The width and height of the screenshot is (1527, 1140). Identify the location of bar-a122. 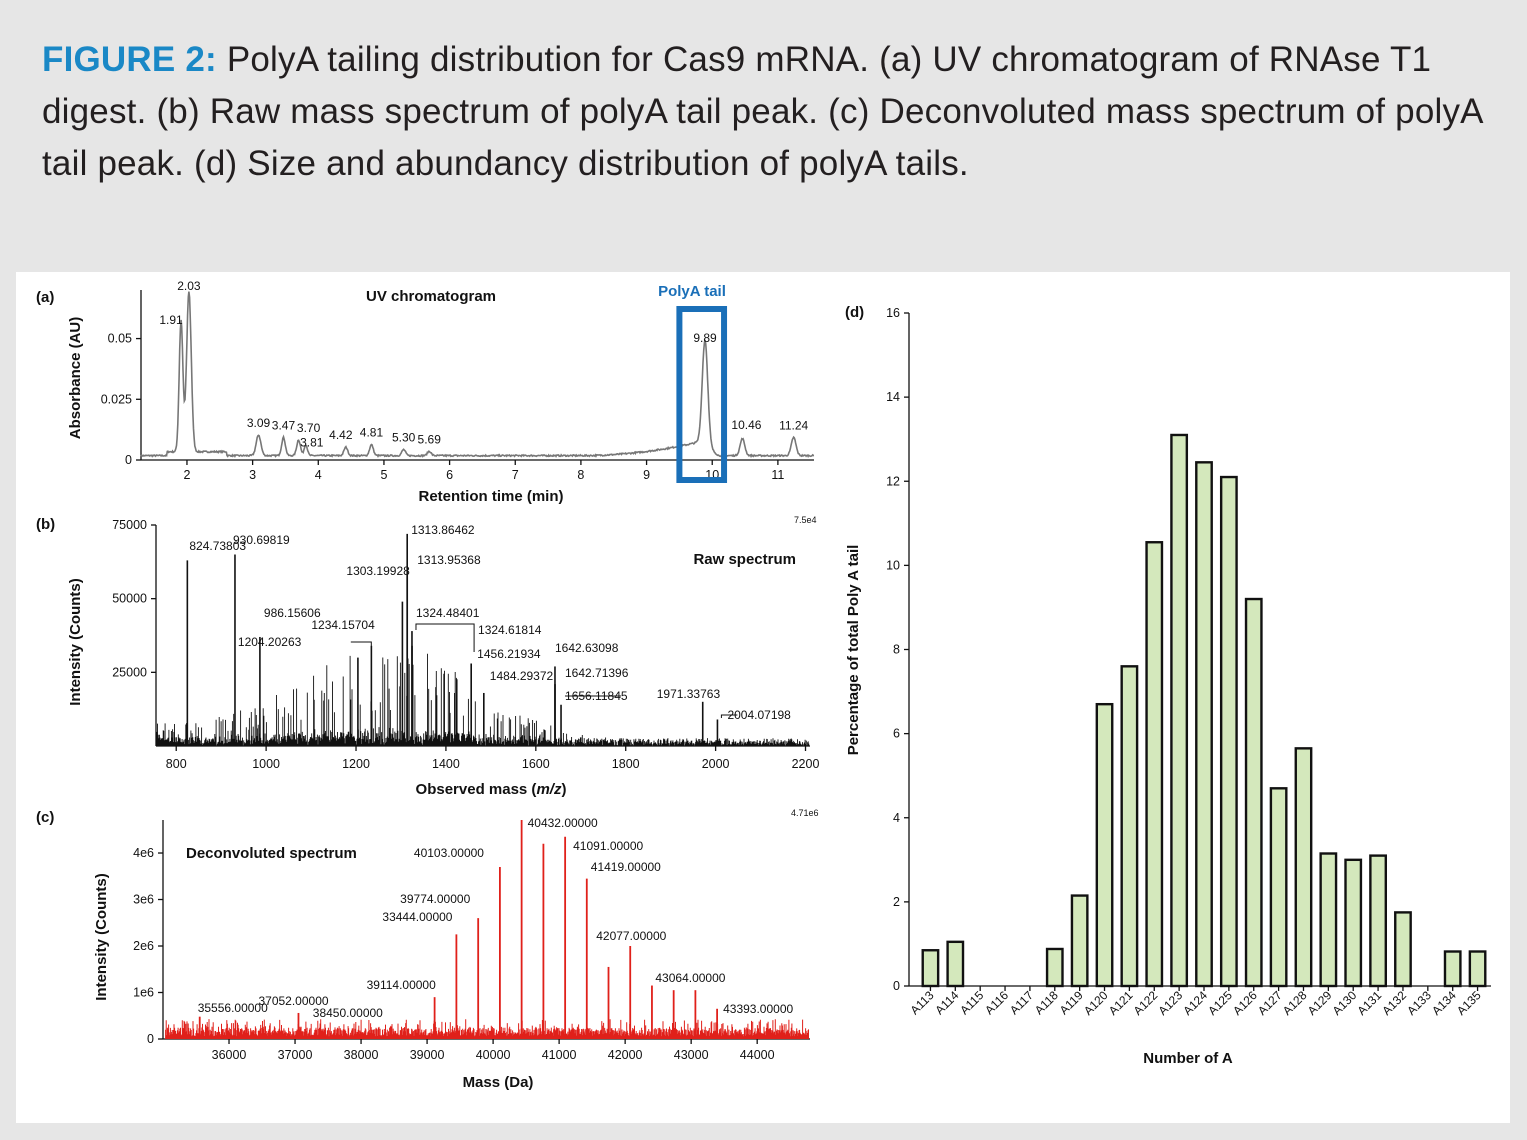
(1154, 764).